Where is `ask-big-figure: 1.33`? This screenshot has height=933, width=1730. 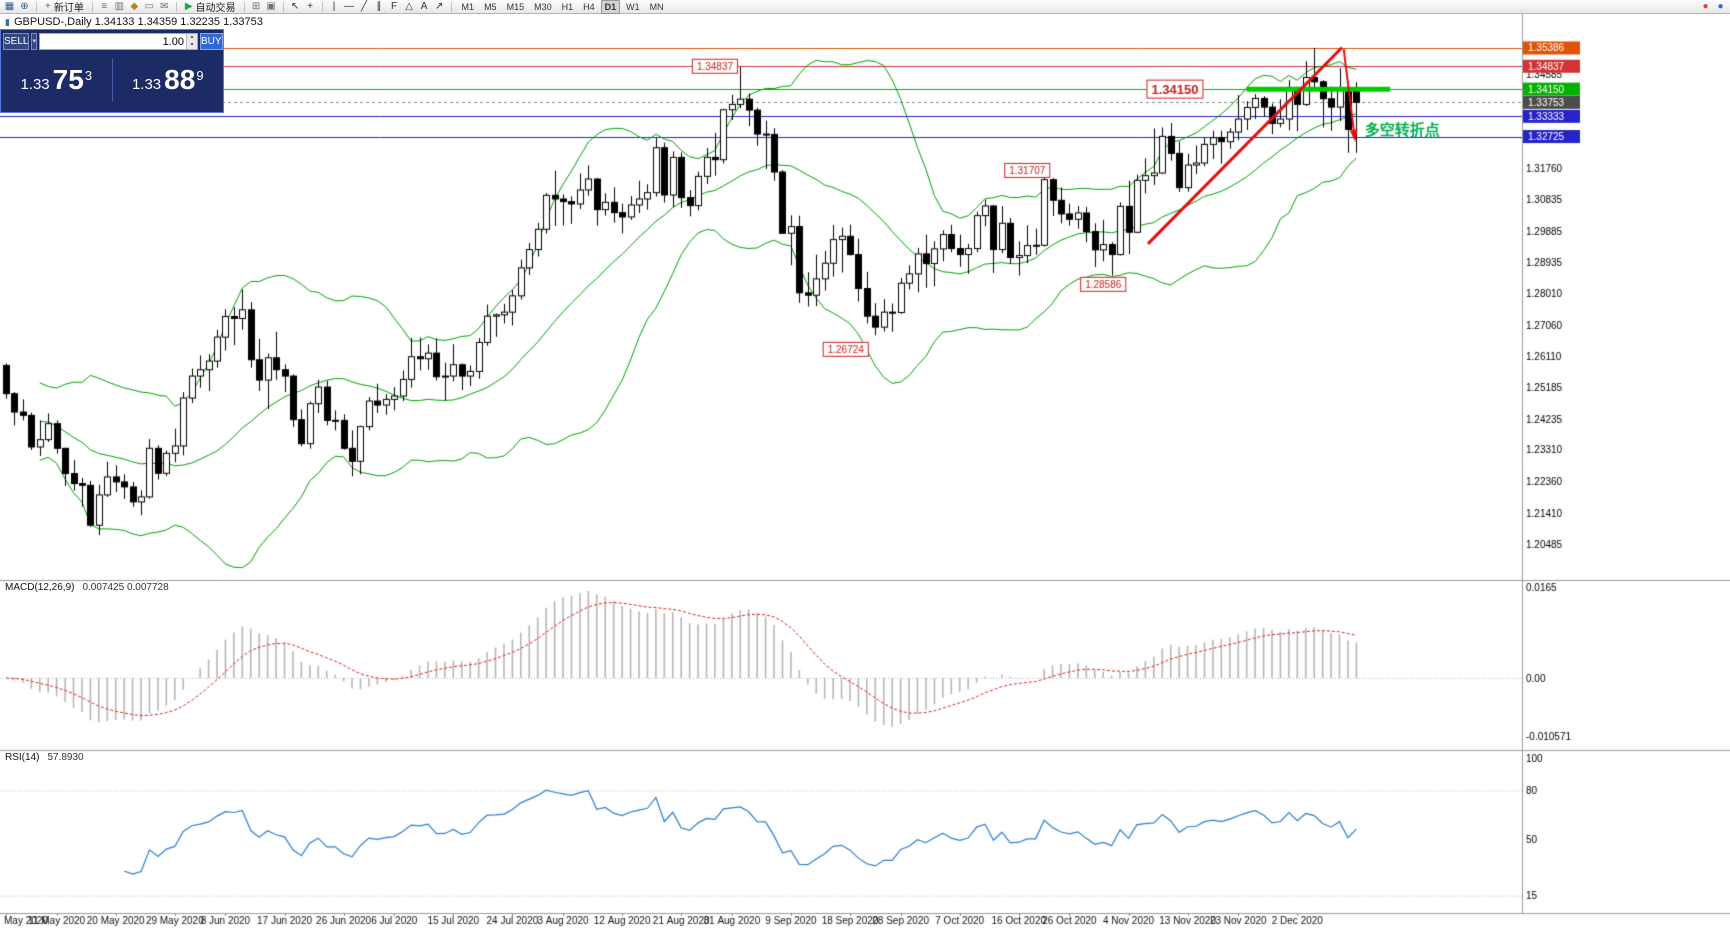
ask-big-figure: 1.33 is located at coordinates (146, 84).